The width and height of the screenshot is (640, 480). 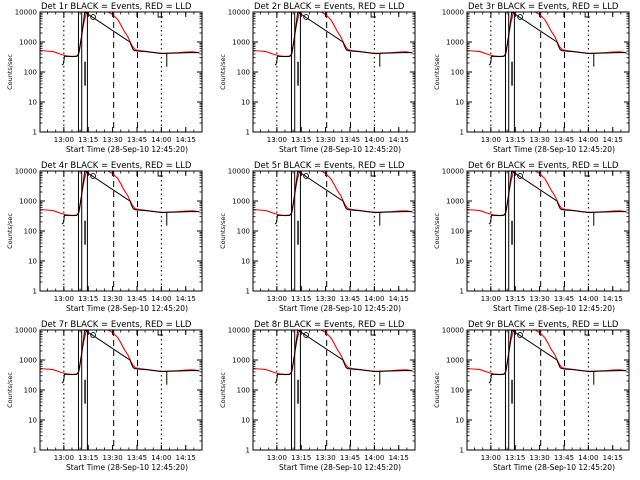 What do you see at coordinates (329, 325) in the screenshot?
I see `chart-title: Det 8r BLACK = Events, RED = LLD` at bounding box center [329, 325].